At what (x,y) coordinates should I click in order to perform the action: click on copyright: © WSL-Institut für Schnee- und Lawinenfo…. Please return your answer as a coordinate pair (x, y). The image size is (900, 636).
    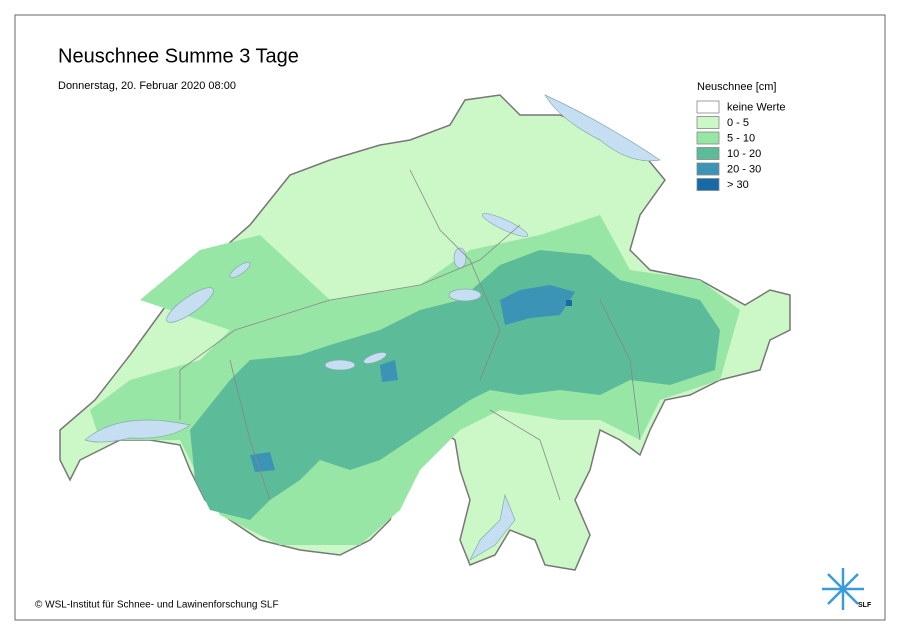
    Looking at the image, I should click on (157, 605).